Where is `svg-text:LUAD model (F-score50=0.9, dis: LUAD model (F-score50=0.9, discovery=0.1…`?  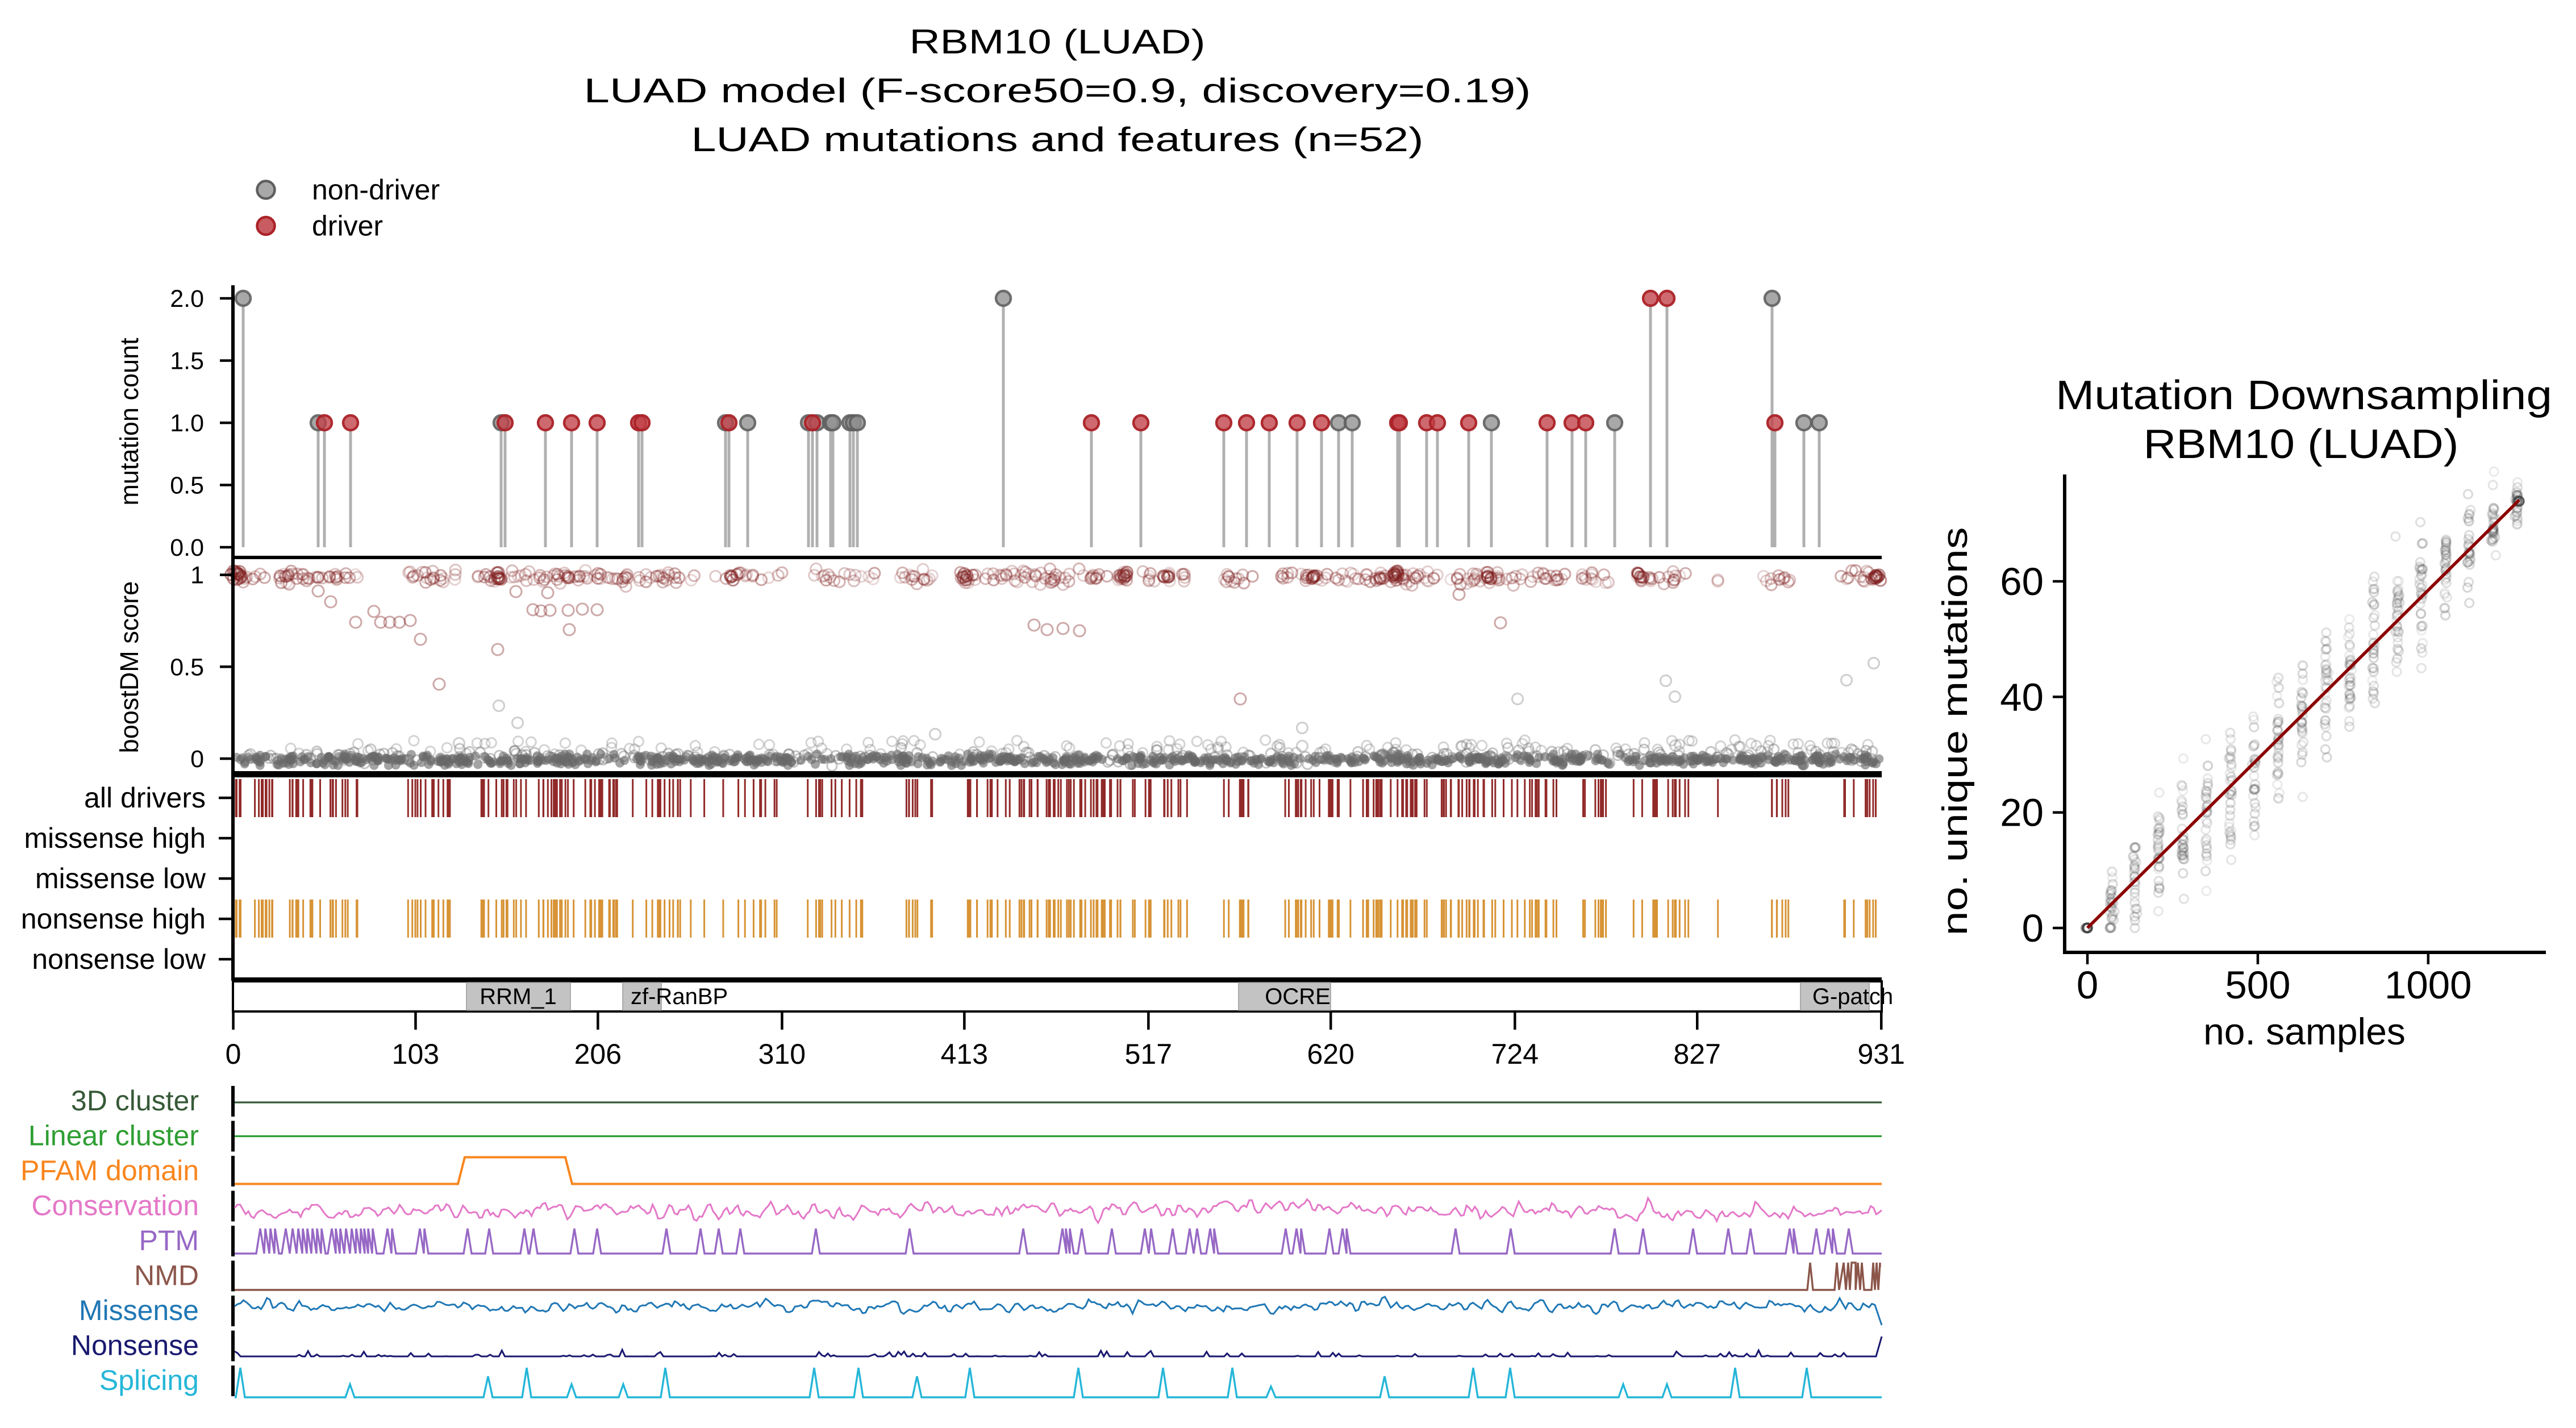 svg-text:LUAD model (F-score50=0.9, dis: LUAD model (F-score50=0.9, discovery=0.1… is located at coordinates (1057, 91).